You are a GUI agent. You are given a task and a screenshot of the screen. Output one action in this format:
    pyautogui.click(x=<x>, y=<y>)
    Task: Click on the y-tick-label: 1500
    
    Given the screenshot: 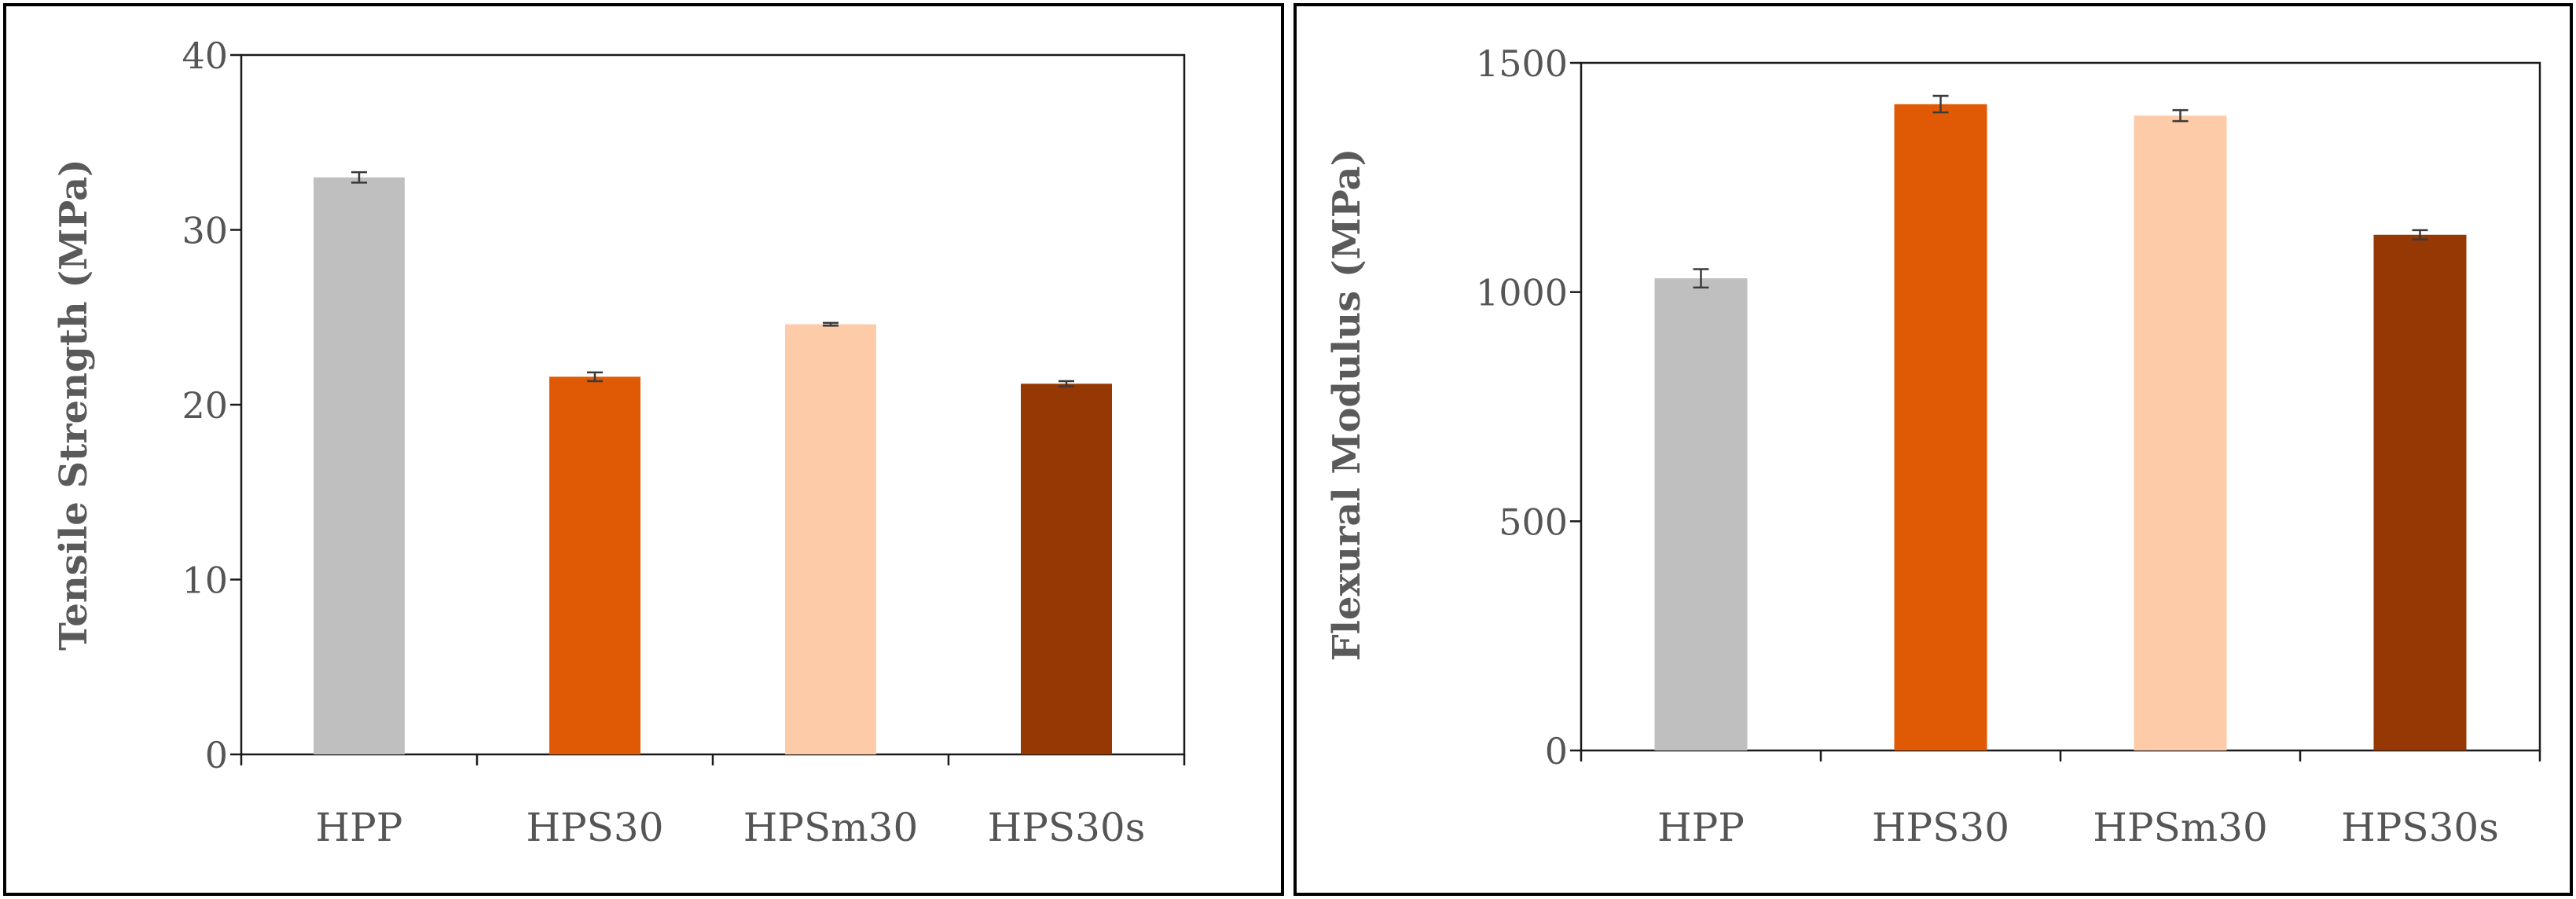 What is the action you would take?
    pyautogui.click(x=1522, y=63)
    